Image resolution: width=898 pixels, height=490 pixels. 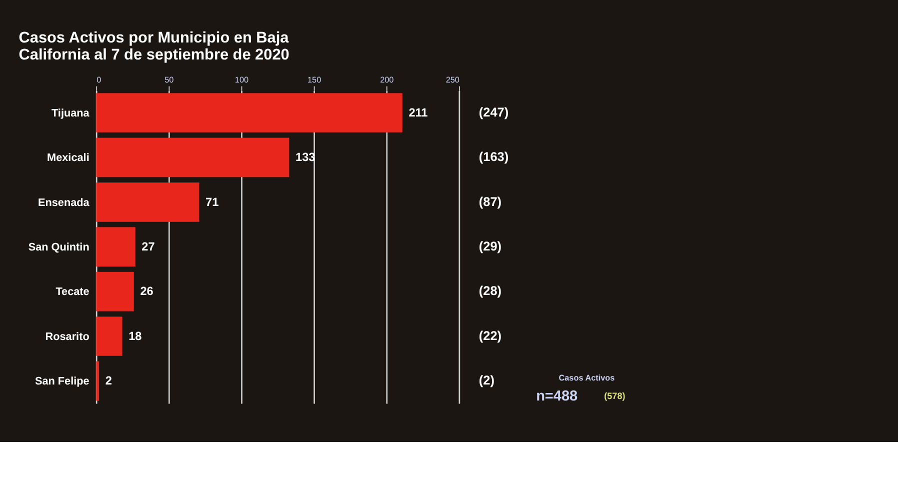 I want to click on text: (163), so click(x=493, y=157).